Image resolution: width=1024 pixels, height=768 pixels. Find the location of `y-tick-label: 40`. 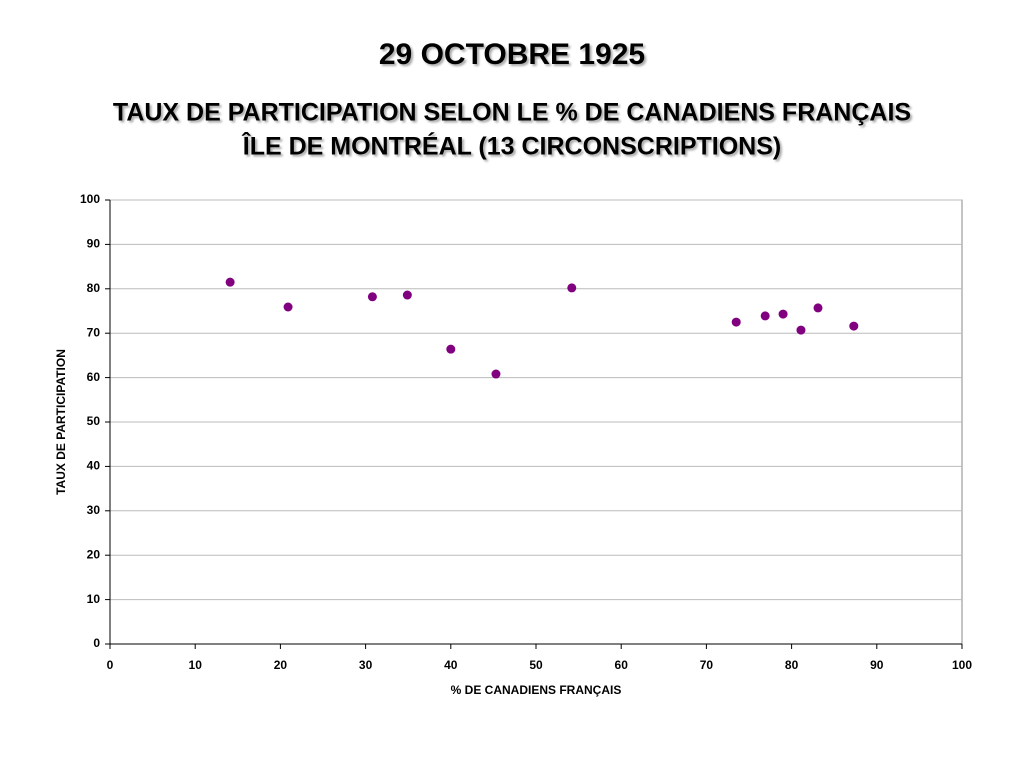

y-tick-label: 40 is located at coordinates (94, 466).